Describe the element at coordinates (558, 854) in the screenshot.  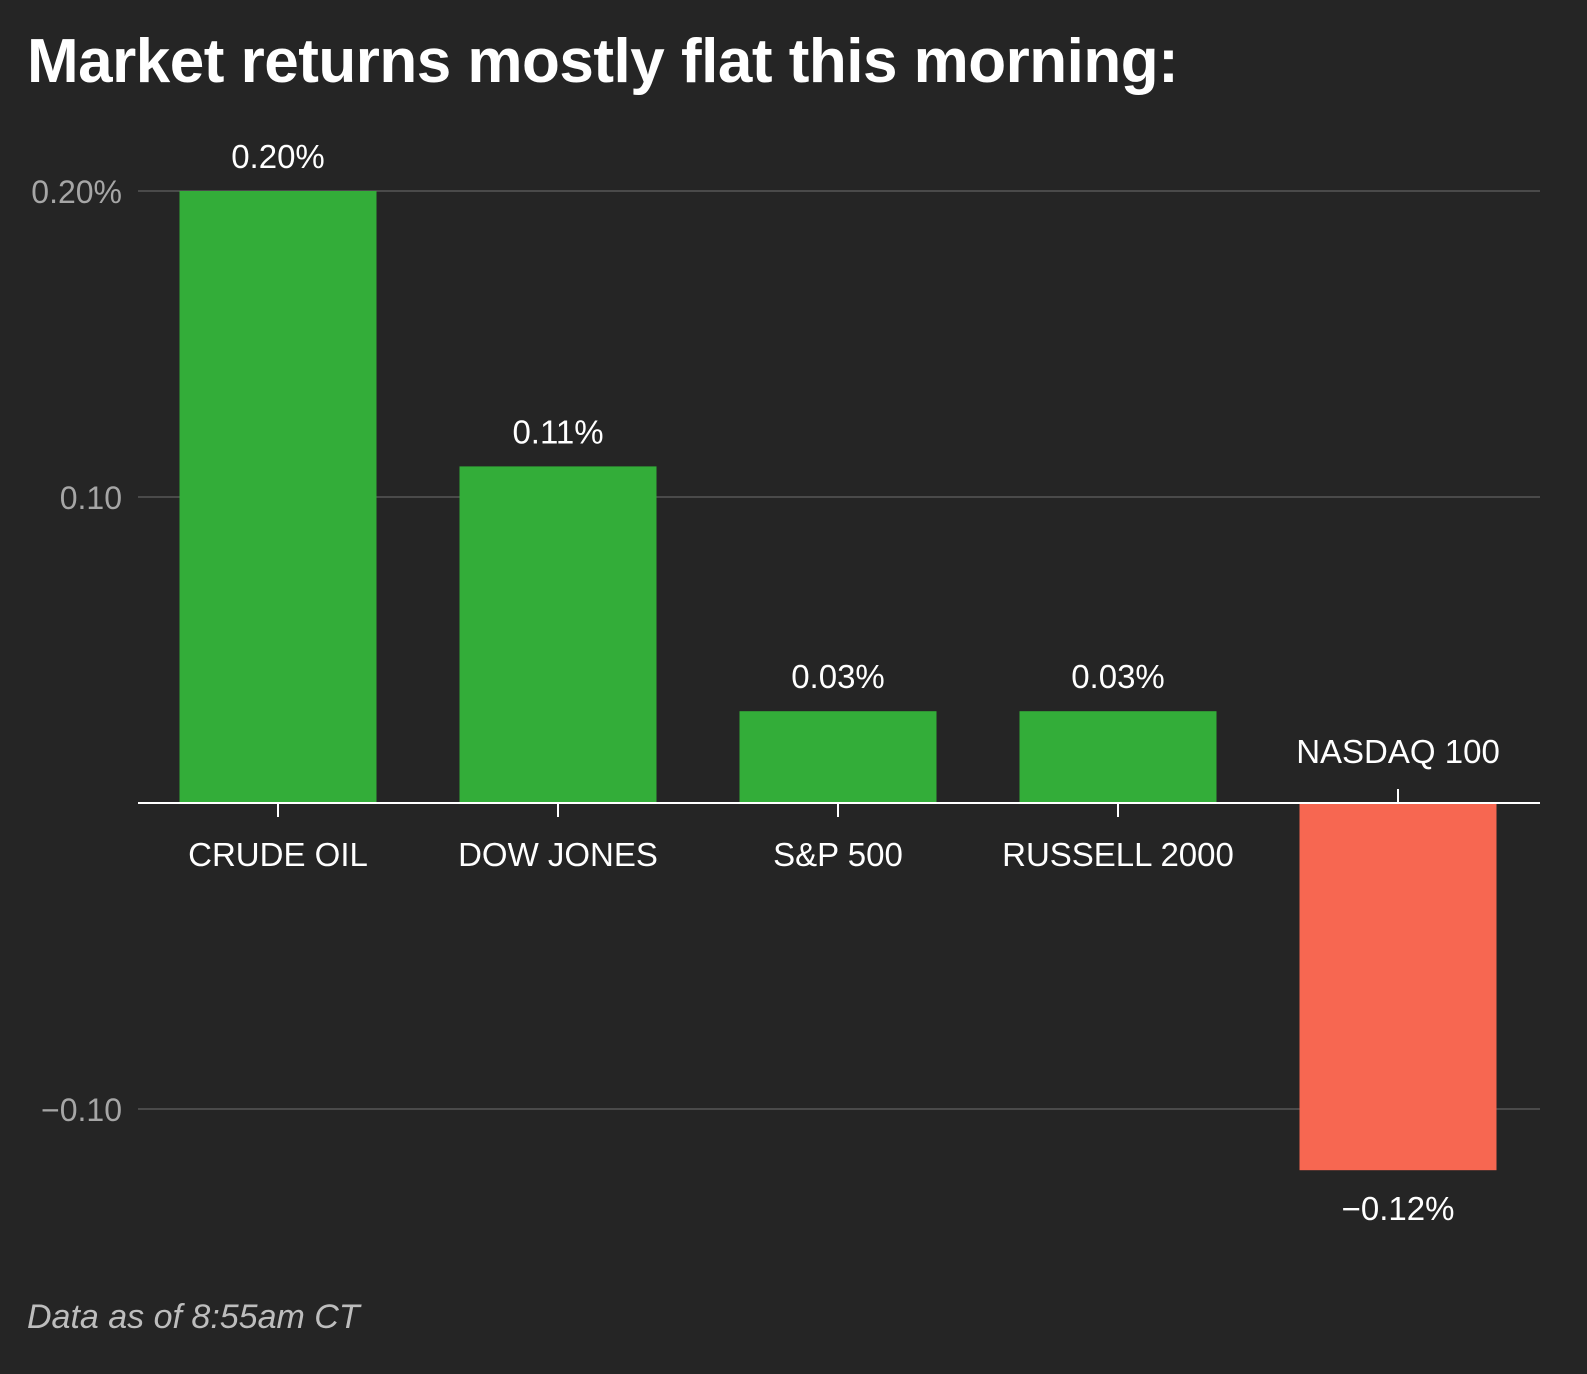
I see `category-label: DOW JONES` at that location.